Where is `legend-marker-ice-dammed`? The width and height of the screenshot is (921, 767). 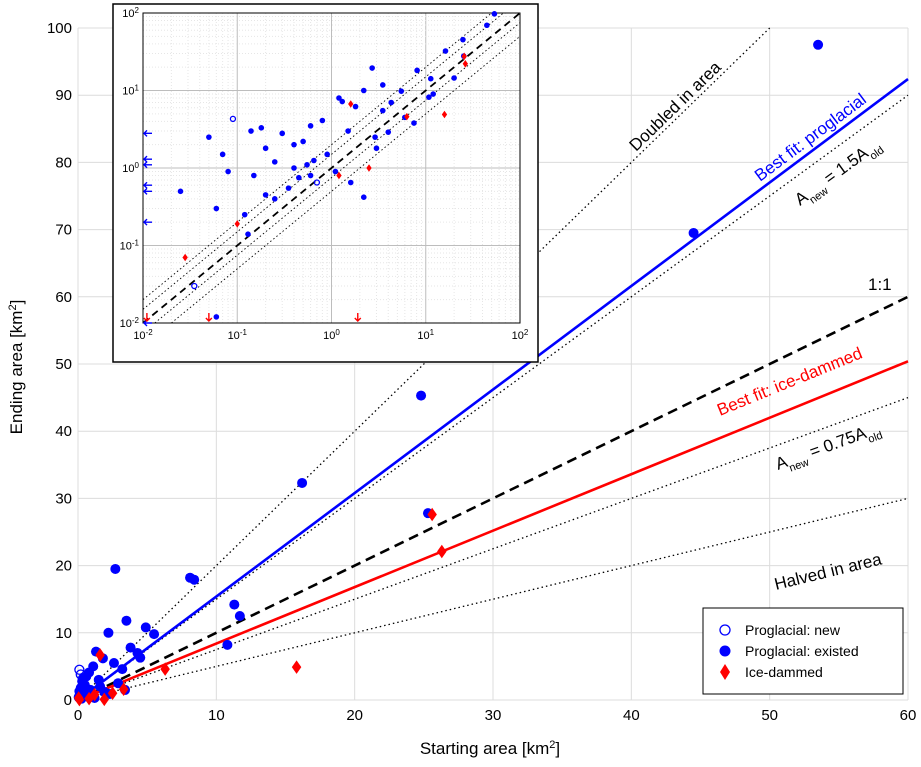 legend-marker-ice-dammed is located at coordinates (725, 672).